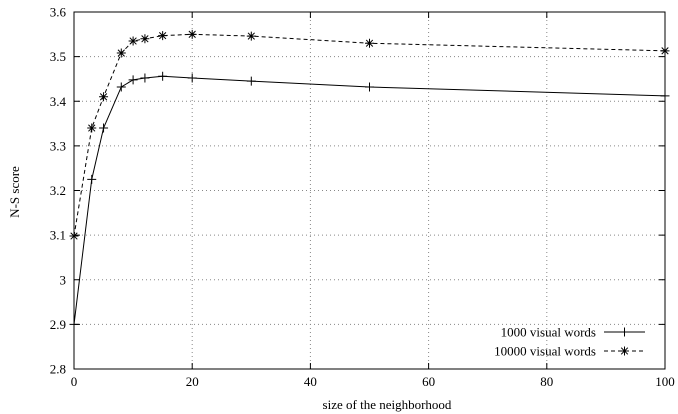 This screenshot has height=414, width=678. What do you see at coordinates (545, 351) in the screenshot?
I see `legend-label: 10000 visual words` at bounding box center [545, 351].